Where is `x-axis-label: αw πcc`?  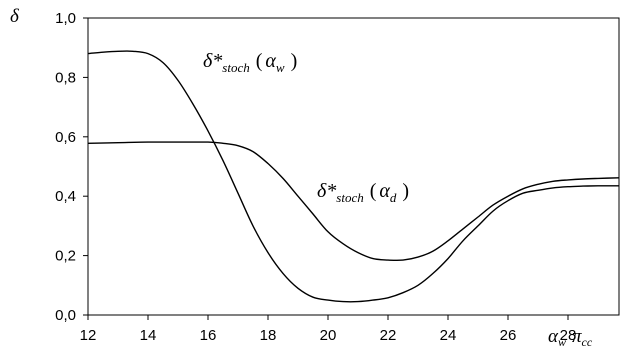
x-axis-label: αw πcc is located at coordinates (570, 337).